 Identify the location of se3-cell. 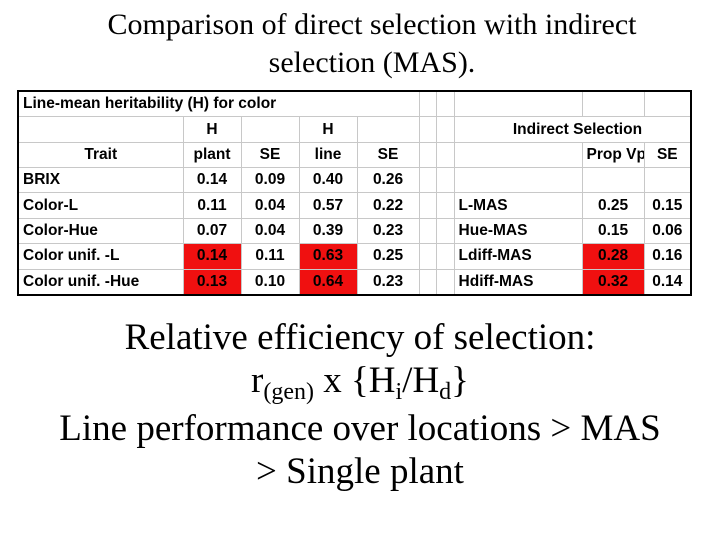
(668, 180).